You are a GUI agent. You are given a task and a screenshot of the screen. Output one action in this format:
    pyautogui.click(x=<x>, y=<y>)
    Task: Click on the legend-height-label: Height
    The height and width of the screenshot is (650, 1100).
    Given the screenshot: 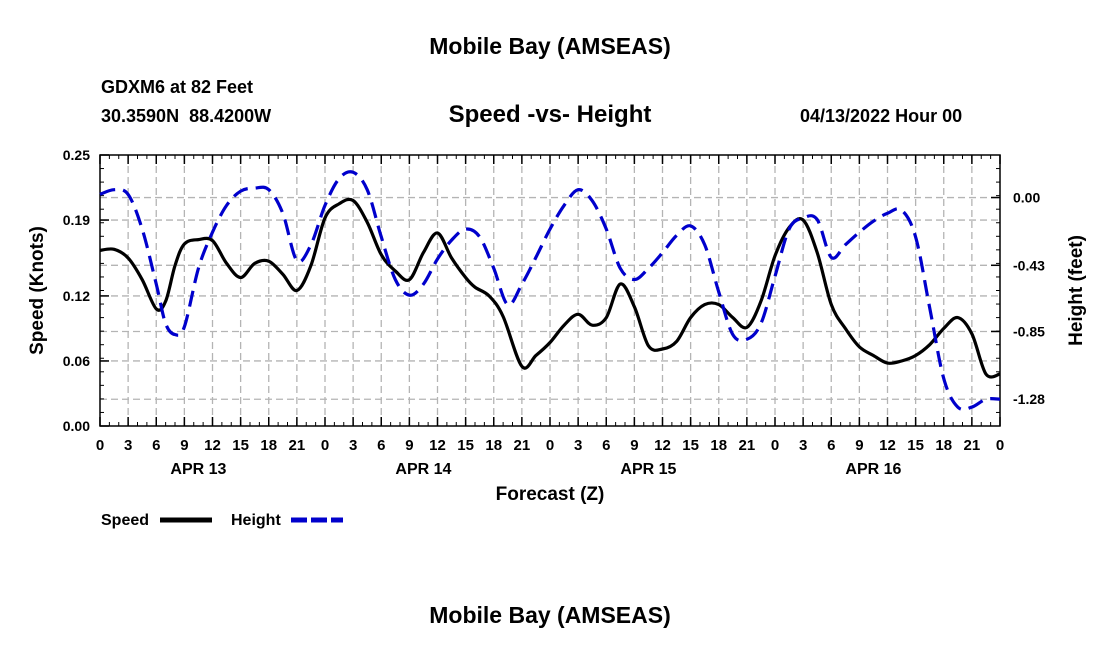 What is the action you would take?
    pyautogui.click(x=256, y=520)
    